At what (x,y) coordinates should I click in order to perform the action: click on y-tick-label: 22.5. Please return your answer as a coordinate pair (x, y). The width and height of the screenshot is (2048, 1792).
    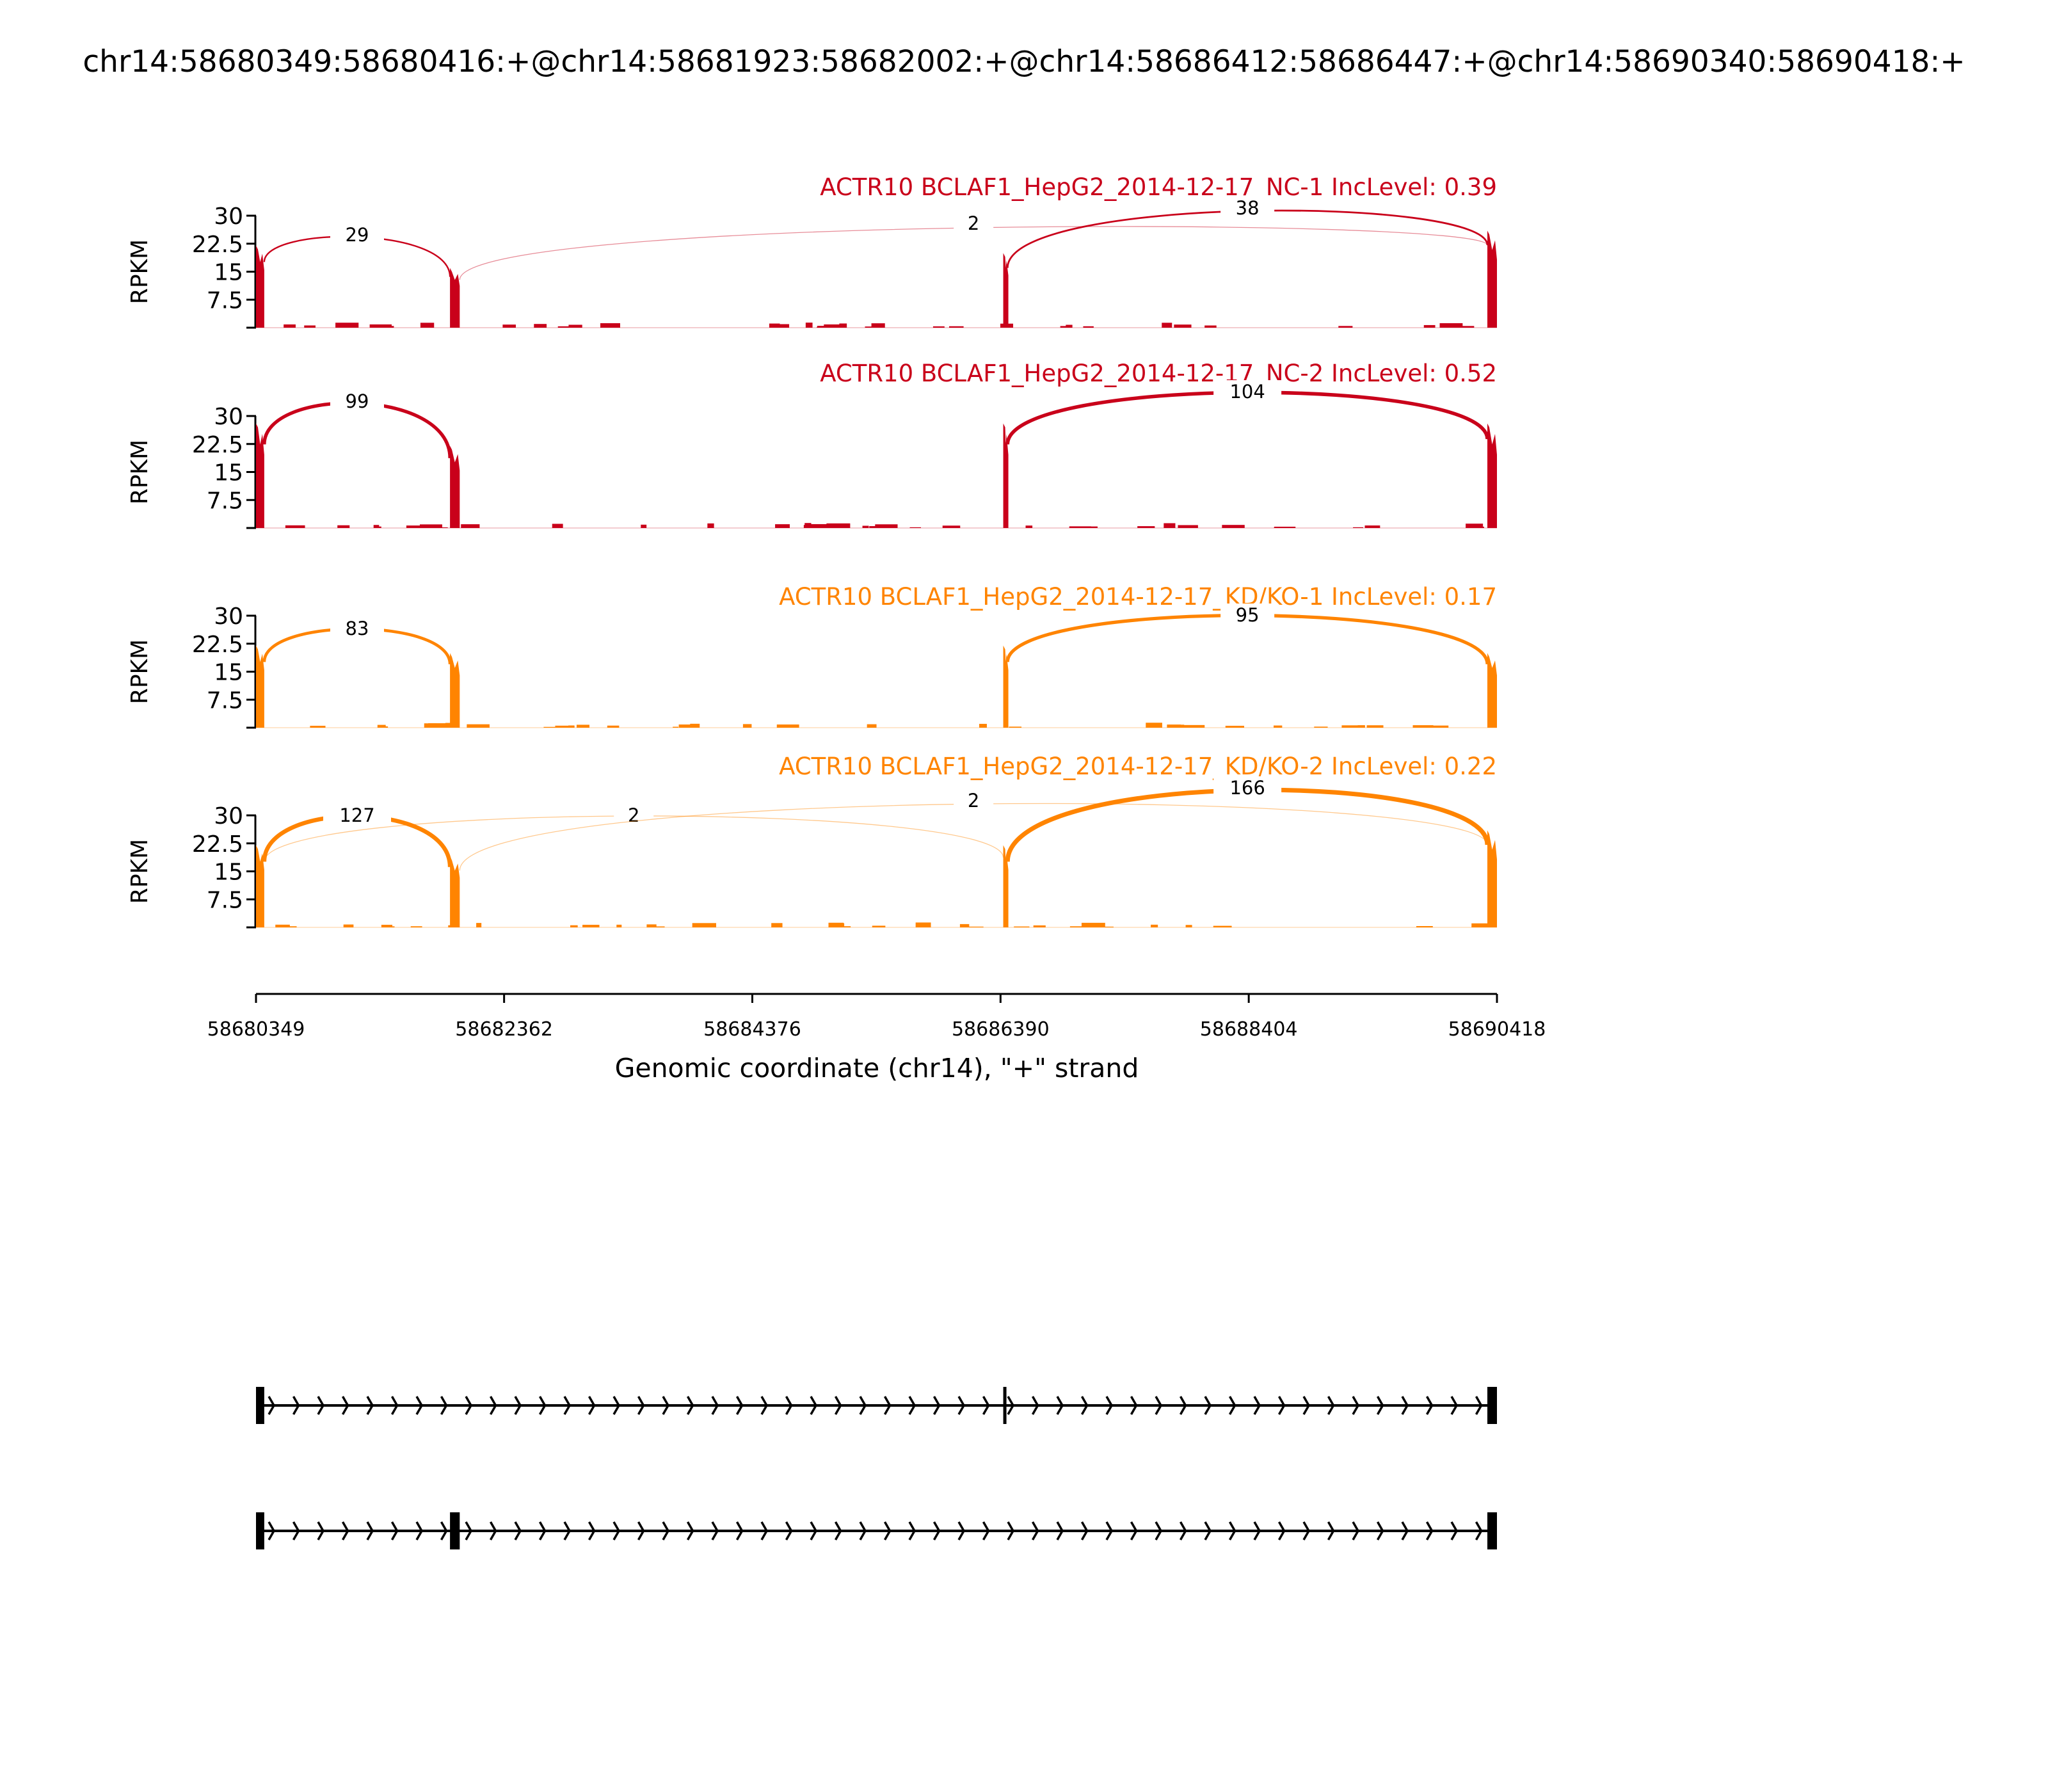
    Looking at the image, I should click on (217, 445).